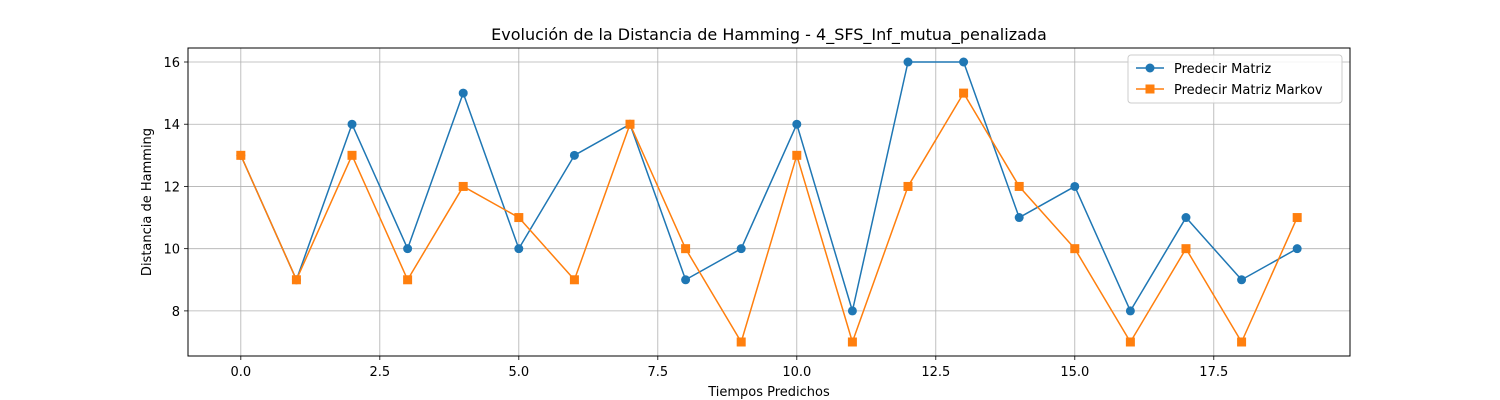 The image size is (1500, 400). What do you see at coordinates (518, 372) in the screenshot?
I see `x-tick-label: 5.0` at bounding box center [518, 372].